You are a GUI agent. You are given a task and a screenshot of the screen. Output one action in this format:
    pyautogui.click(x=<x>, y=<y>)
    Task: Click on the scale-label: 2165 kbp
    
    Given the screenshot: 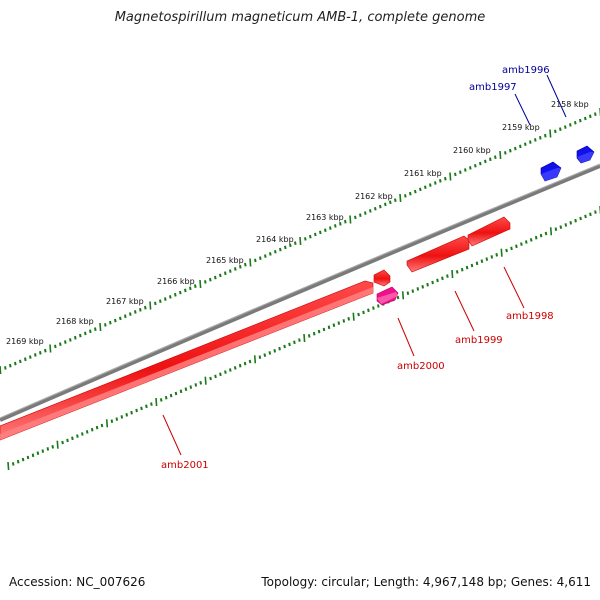 What is the action you would take?
    pyautogui.click(x=225, y=260)
    